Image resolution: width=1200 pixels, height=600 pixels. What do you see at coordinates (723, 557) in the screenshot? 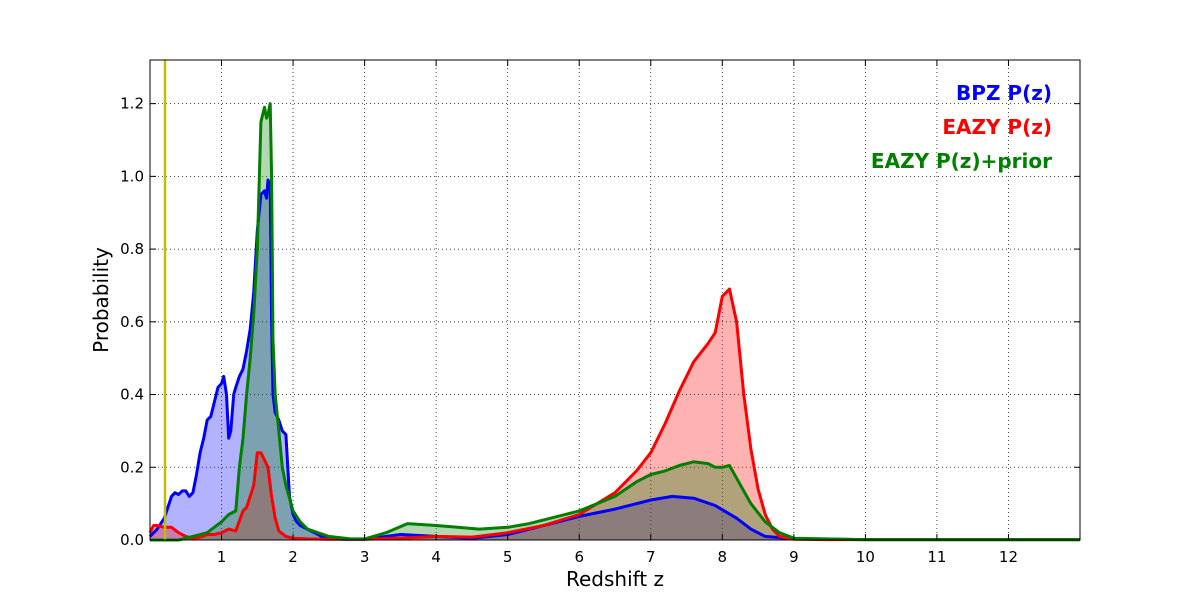
I see `x-tick-label: 8` at bounding box center [723, 557].